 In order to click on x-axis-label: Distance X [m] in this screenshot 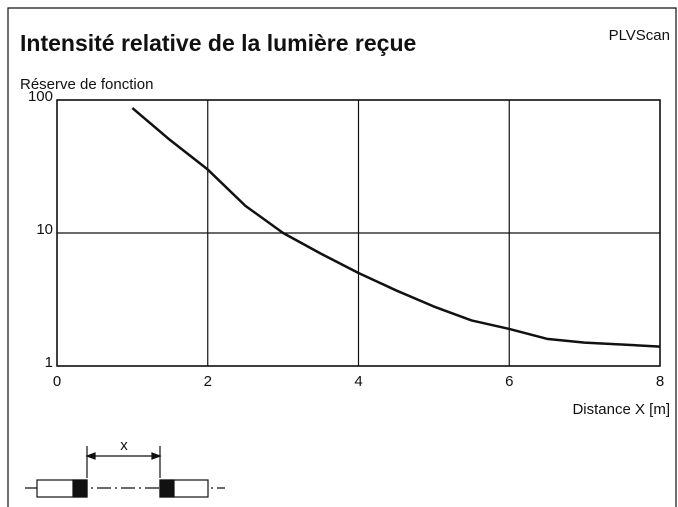, I will do `click(621, 409)`.